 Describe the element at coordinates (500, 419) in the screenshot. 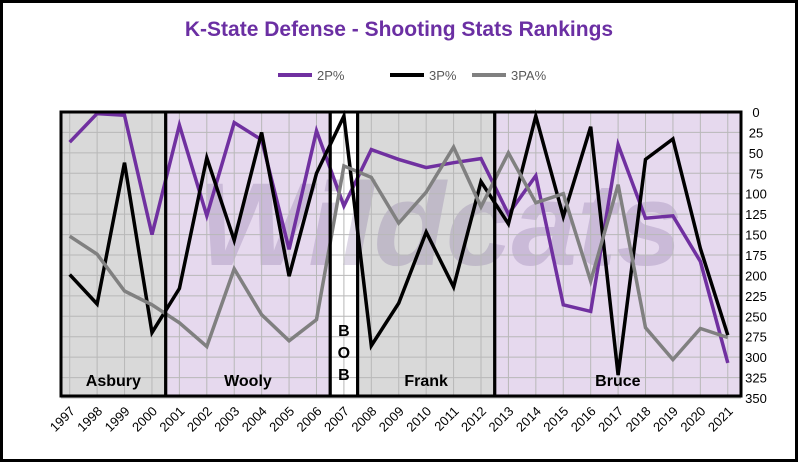

I see `x-tick-label: 2013` at that location.